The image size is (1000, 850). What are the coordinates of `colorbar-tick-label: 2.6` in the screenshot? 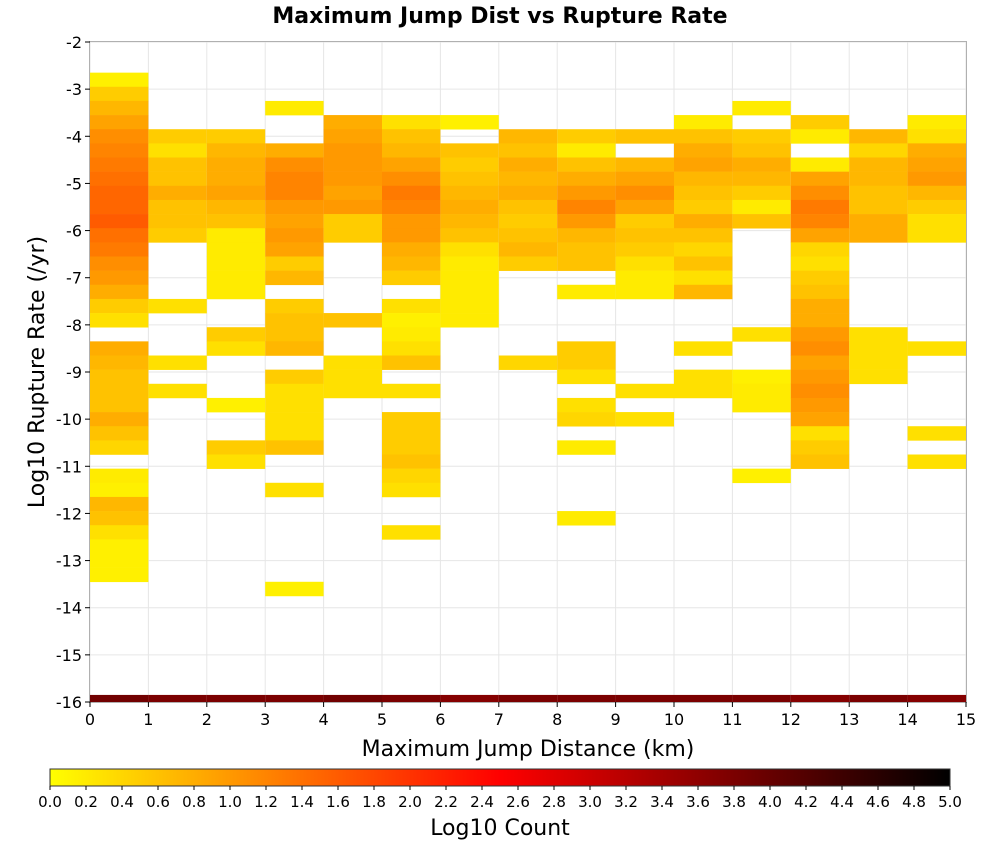 It's located at (518, 802).